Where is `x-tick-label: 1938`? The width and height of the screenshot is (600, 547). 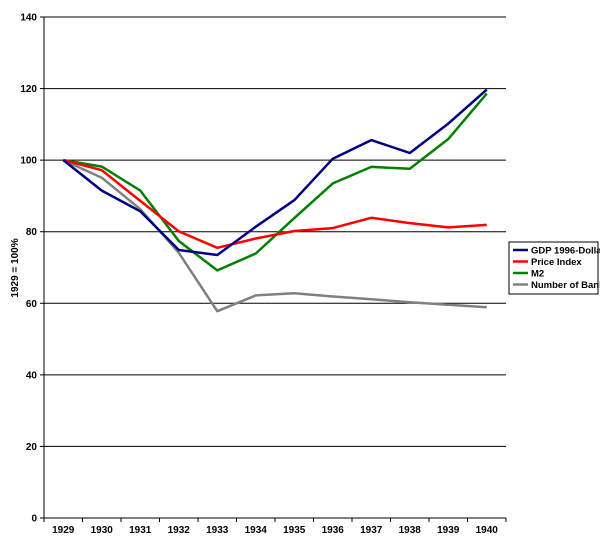 x-tick-label: 1938 is located at coordinates (410, 530).